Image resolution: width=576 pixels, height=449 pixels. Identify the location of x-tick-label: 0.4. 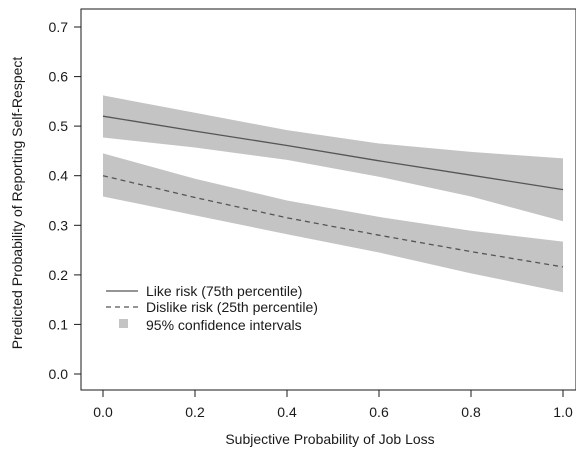
(287, 412).